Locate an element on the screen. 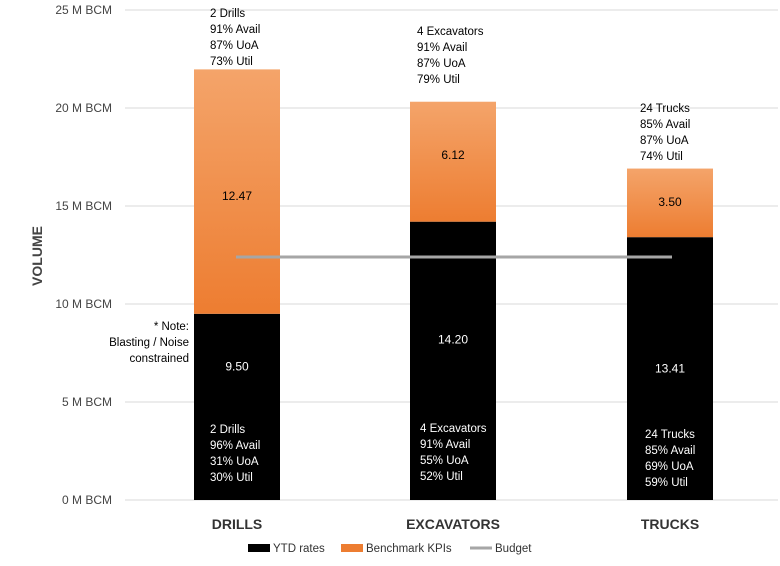 The image size is (780, 566). y-tick-label: 25 M BCM is located at coordinates (83, 10).